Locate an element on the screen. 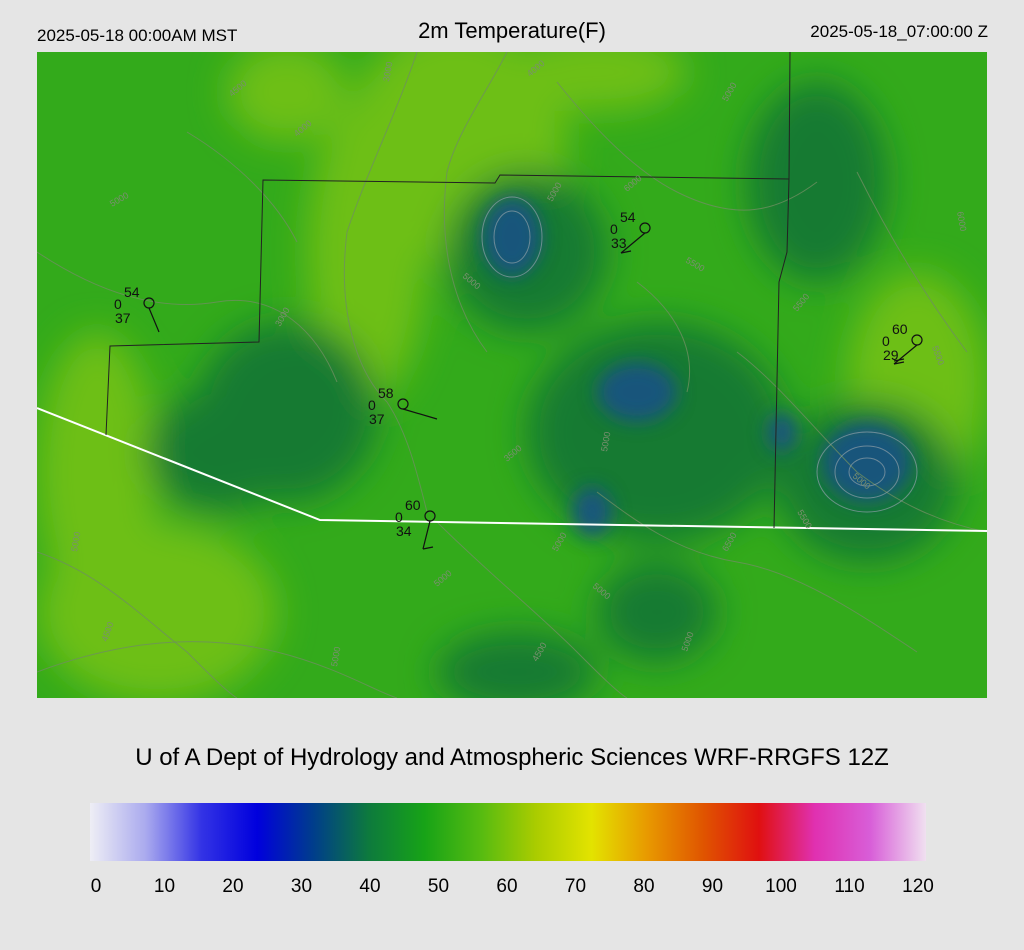 This screenshot has height=950, width=1024. local-time-label: 2025-05-18 00:00AM MST is located at coordinates (137, 35).